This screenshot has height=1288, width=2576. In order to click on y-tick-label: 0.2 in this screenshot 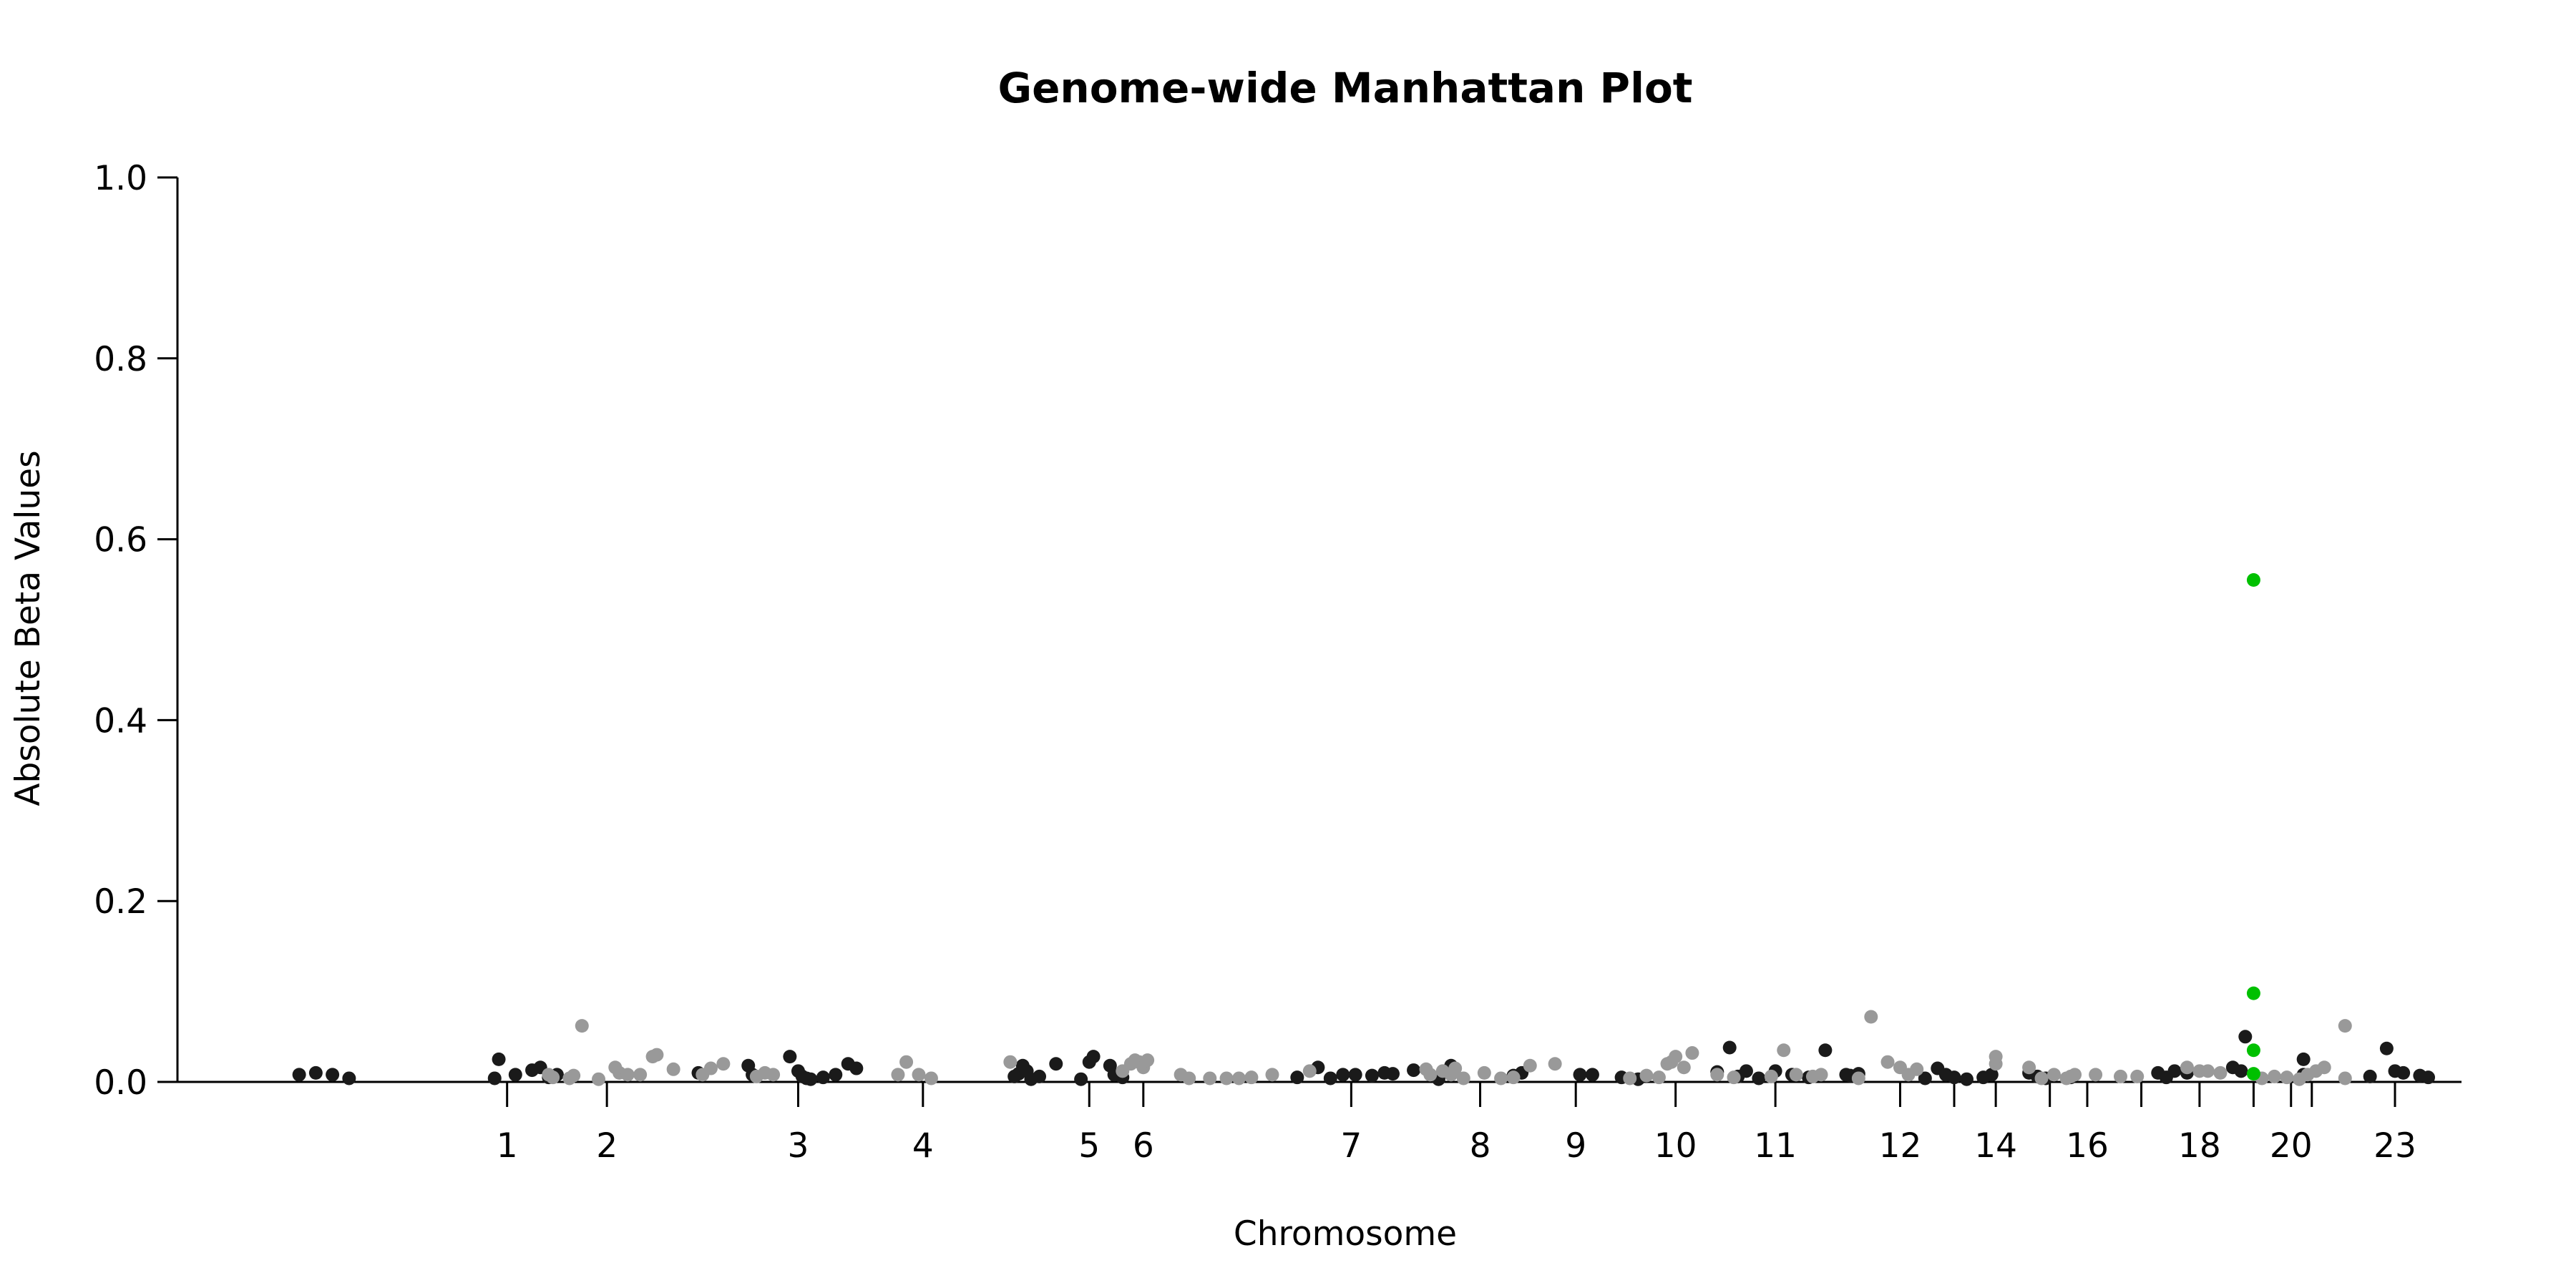, I will do `click(120, 902)`.